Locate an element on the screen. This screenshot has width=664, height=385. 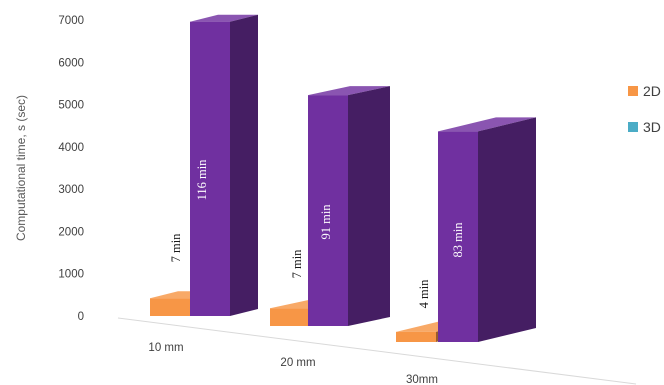
category-label: 10 mm is located at coordinates (165, 348).